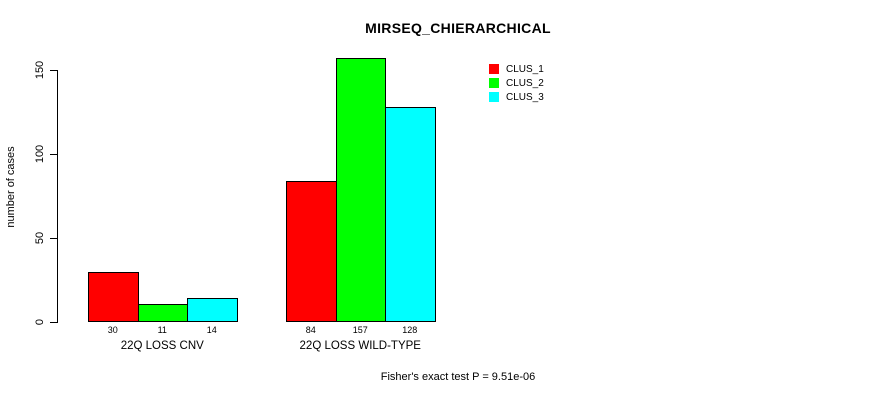 This screenshot has height=400, width=890. Describe the element at coordinates (40, 70) in the screenshot. I see `y-axis-tick-label: 150` at that location.